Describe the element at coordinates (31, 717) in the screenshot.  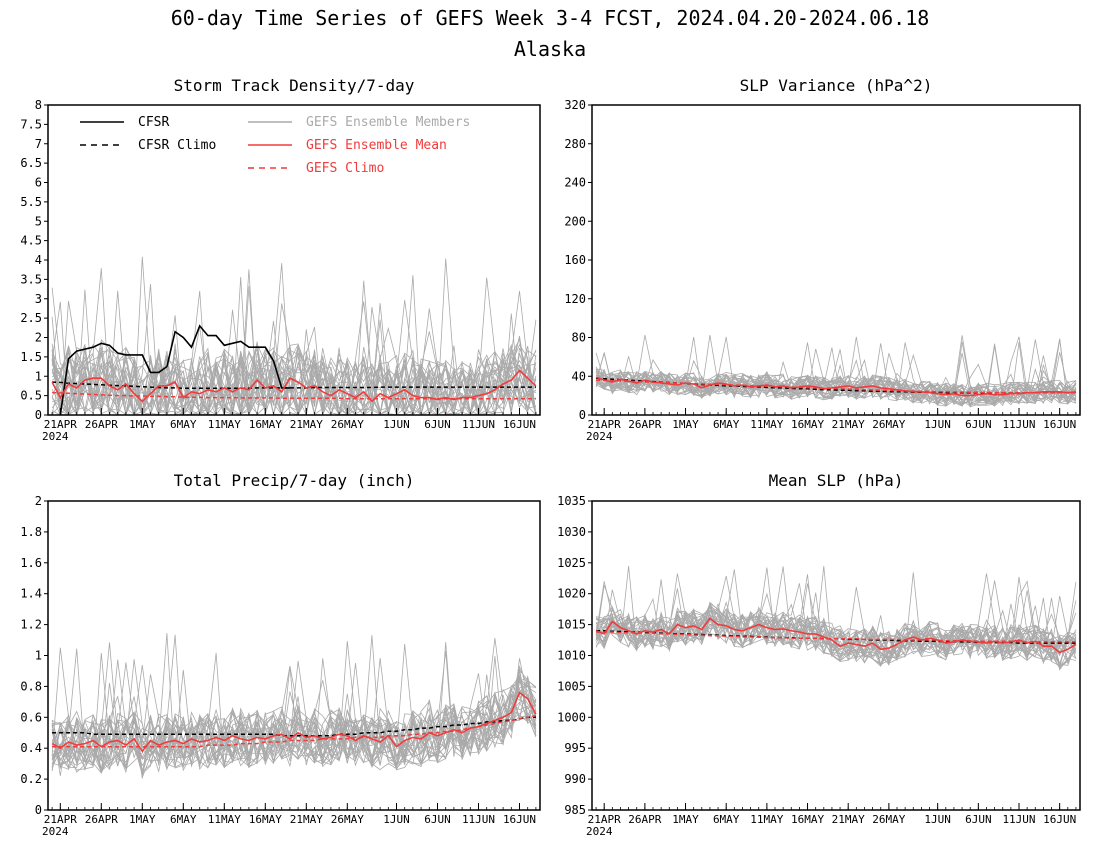
I see `y-tick-label: 0.6` at that location.